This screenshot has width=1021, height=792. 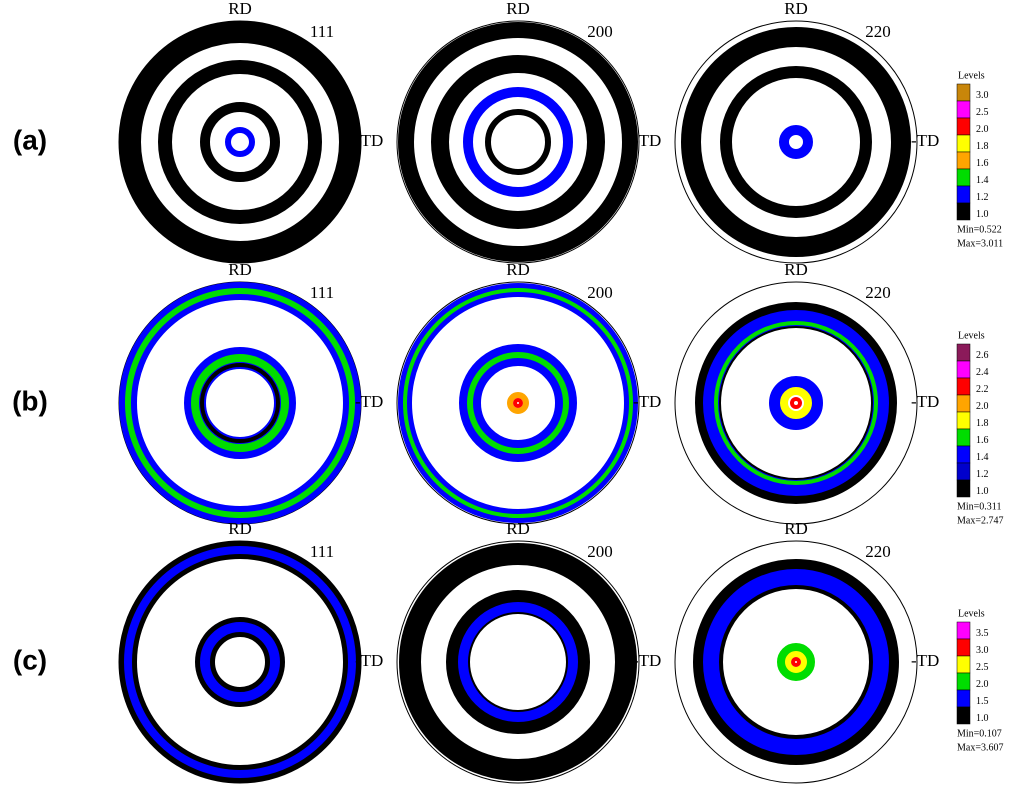 What do you see at coordinates (982, 701) in the screenshot?
I see `legend-level: 1.5` at bounding box center [982, 701].